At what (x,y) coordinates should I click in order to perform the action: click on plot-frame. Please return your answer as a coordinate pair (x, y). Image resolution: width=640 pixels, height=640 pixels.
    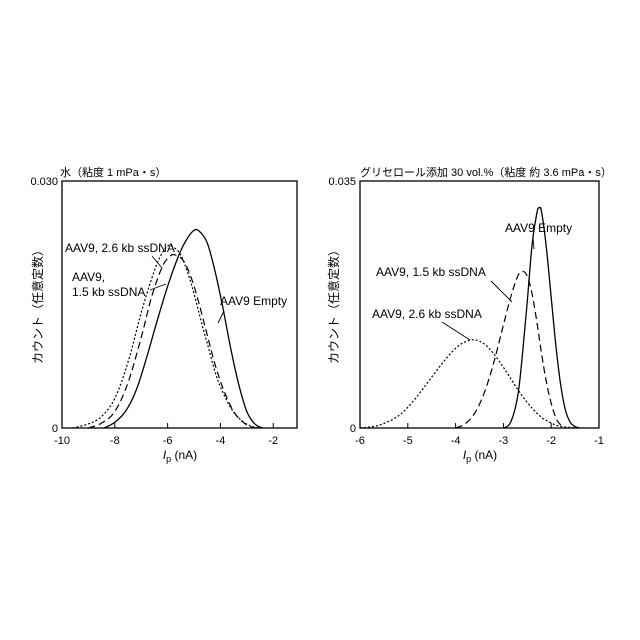
    Looking at the image, I should click on (479, 304).